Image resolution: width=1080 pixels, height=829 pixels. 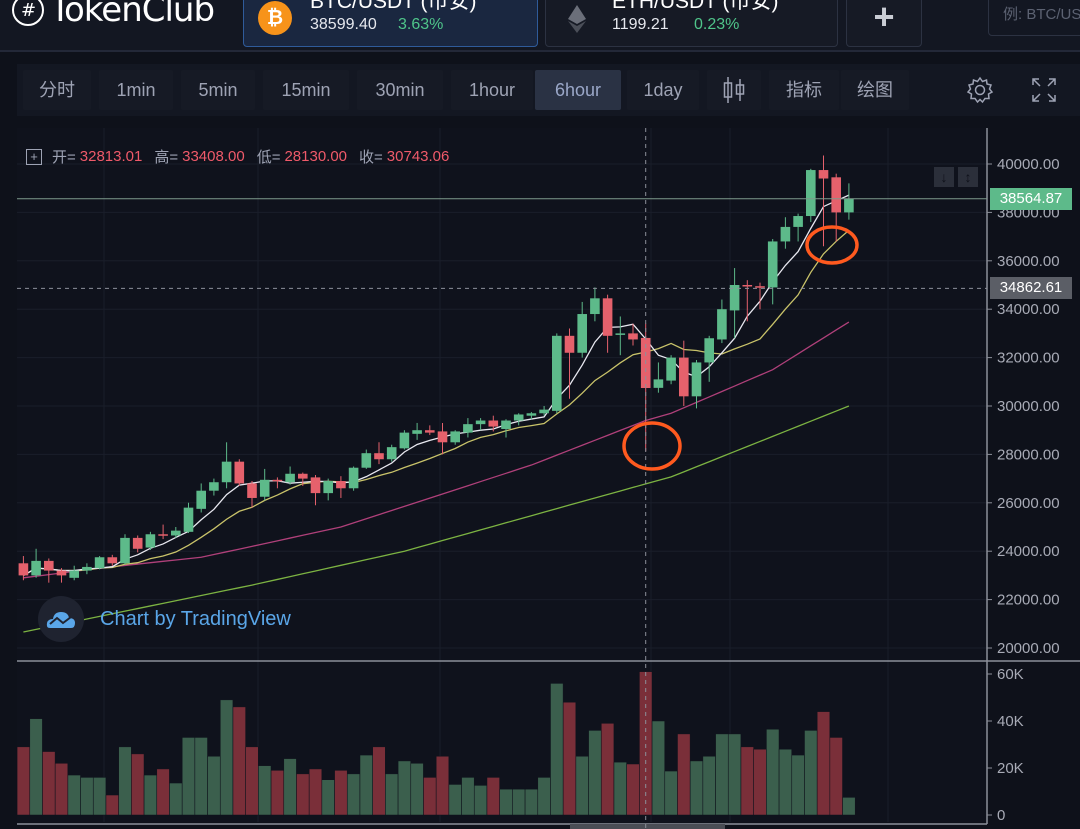 What do you see at coordinates (804, 90) in the screenshot?
I see `indicators-button: 指标` at bounding box center [804, 90].